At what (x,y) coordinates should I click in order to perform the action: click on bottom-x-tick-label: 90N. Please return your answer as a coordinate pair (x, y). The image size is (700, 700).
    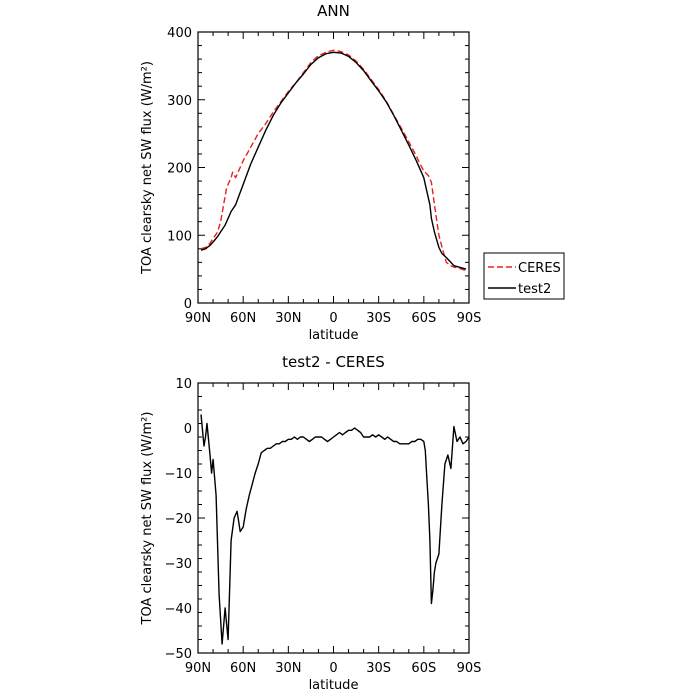
    Looking at the image, I should click on (198, 668).